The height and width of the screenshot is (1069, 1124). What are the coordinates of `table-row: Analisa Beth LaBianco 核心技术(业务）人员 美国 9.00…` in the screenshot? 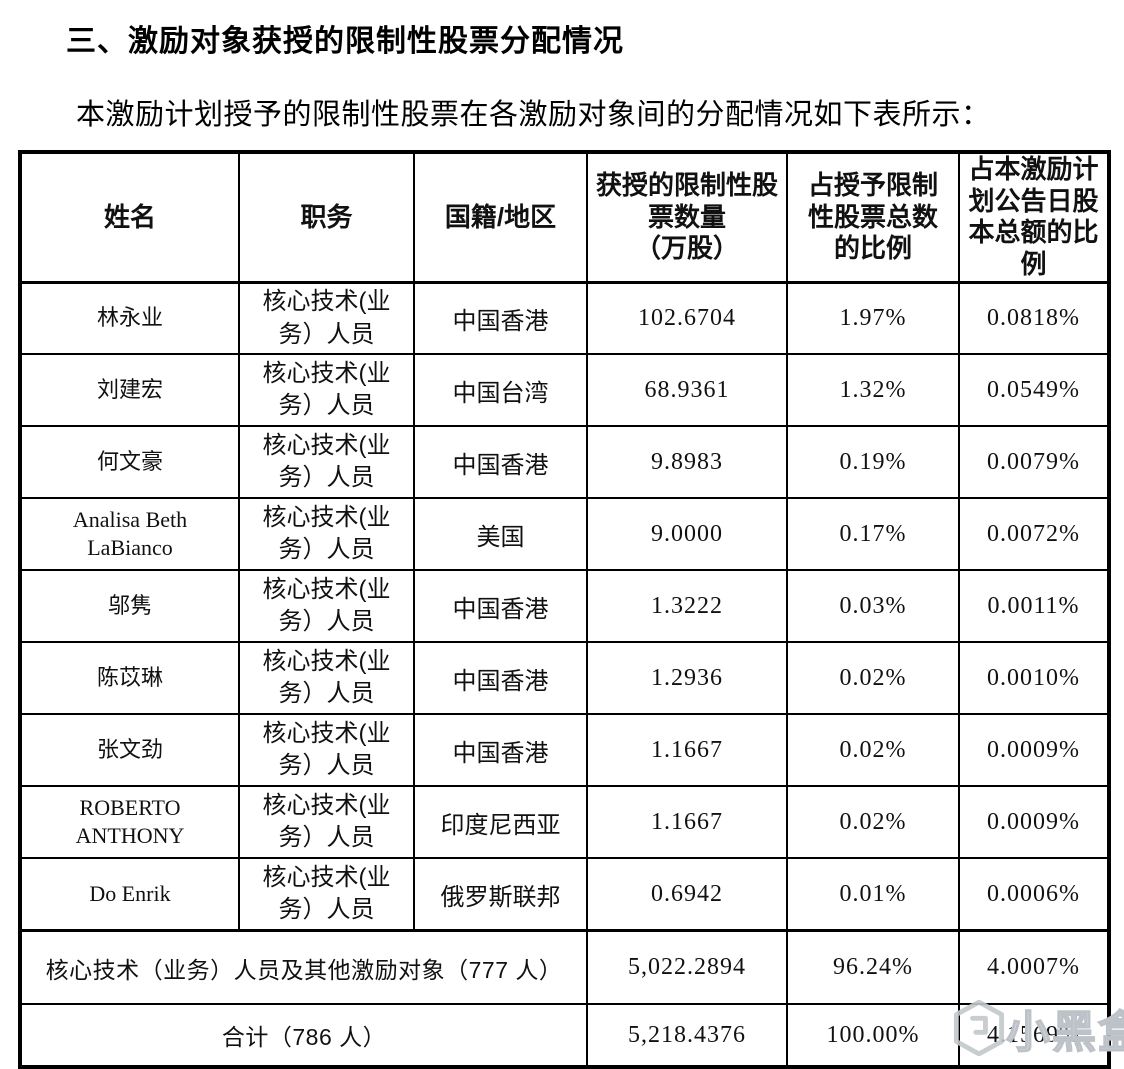 It's located at (564, 534).